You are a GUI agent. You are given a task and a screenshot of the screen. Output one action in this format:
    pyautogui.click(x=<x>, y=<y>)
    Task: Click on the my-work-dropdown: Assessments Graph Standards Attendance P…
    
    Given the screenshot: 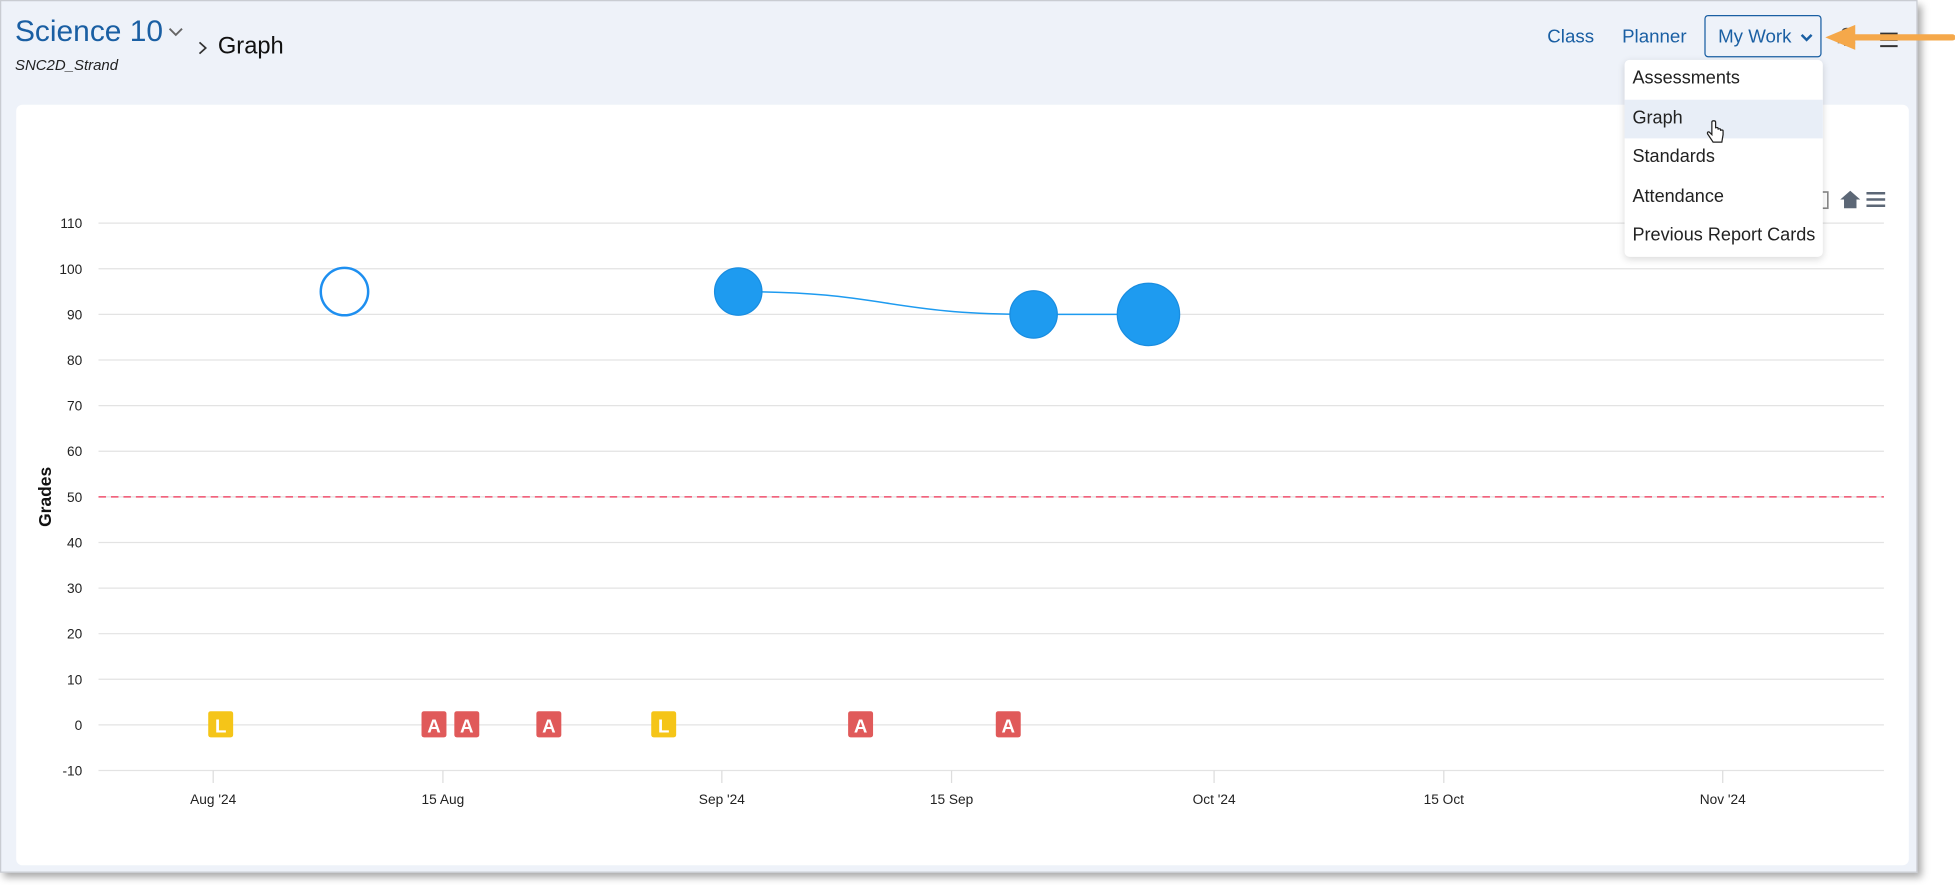 What is the action you would take?
    pyautogui.click(x=1723, y=158)
    